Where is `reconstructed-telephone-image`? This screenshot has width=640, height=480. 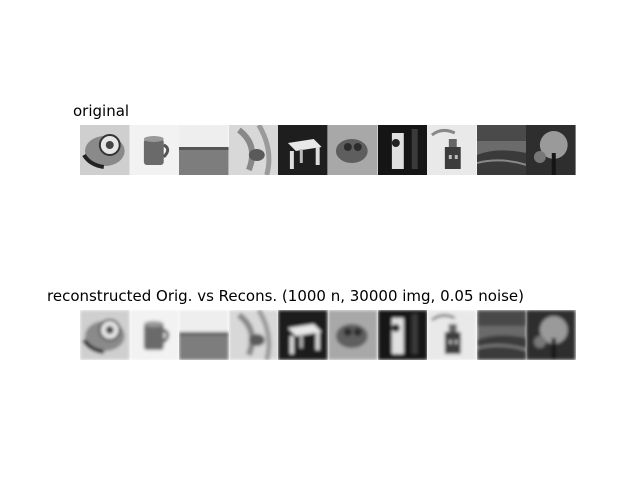 reconstructed-telephone-image is located at coordinates (105, 335).